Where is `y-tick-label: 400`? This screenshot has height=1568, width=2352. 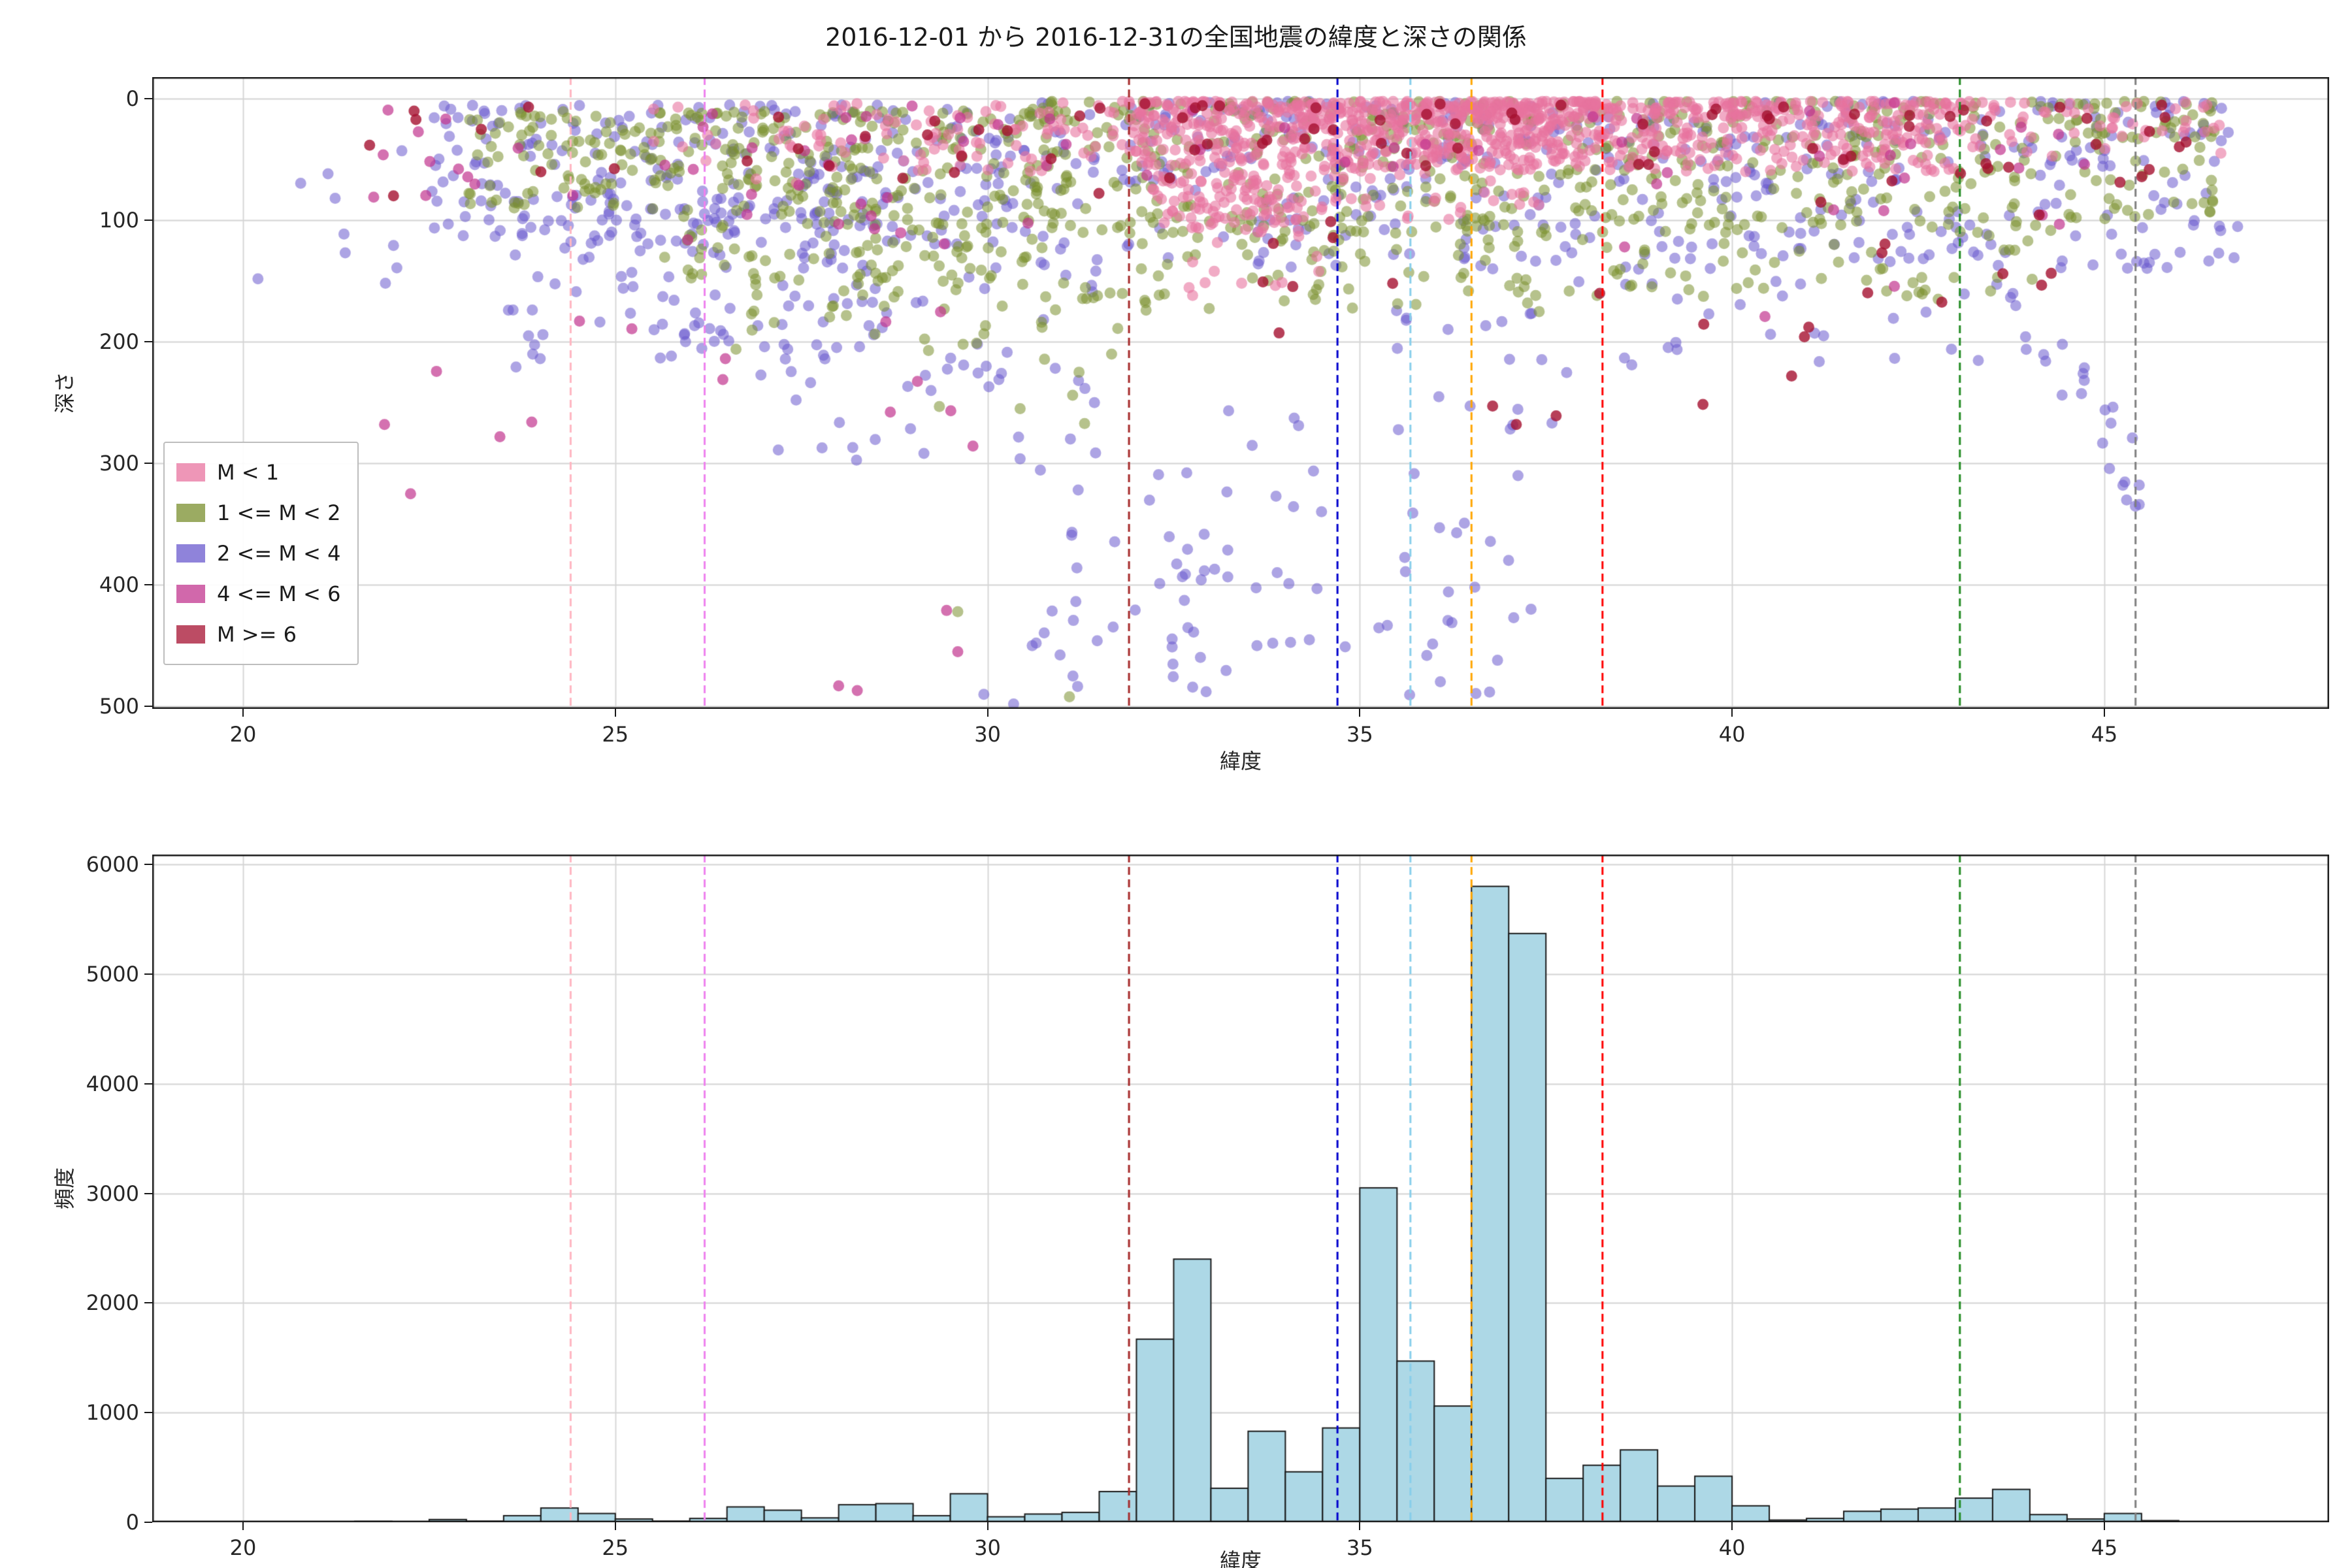
y-tick-label: 400 is located at coordinates (119, 585).